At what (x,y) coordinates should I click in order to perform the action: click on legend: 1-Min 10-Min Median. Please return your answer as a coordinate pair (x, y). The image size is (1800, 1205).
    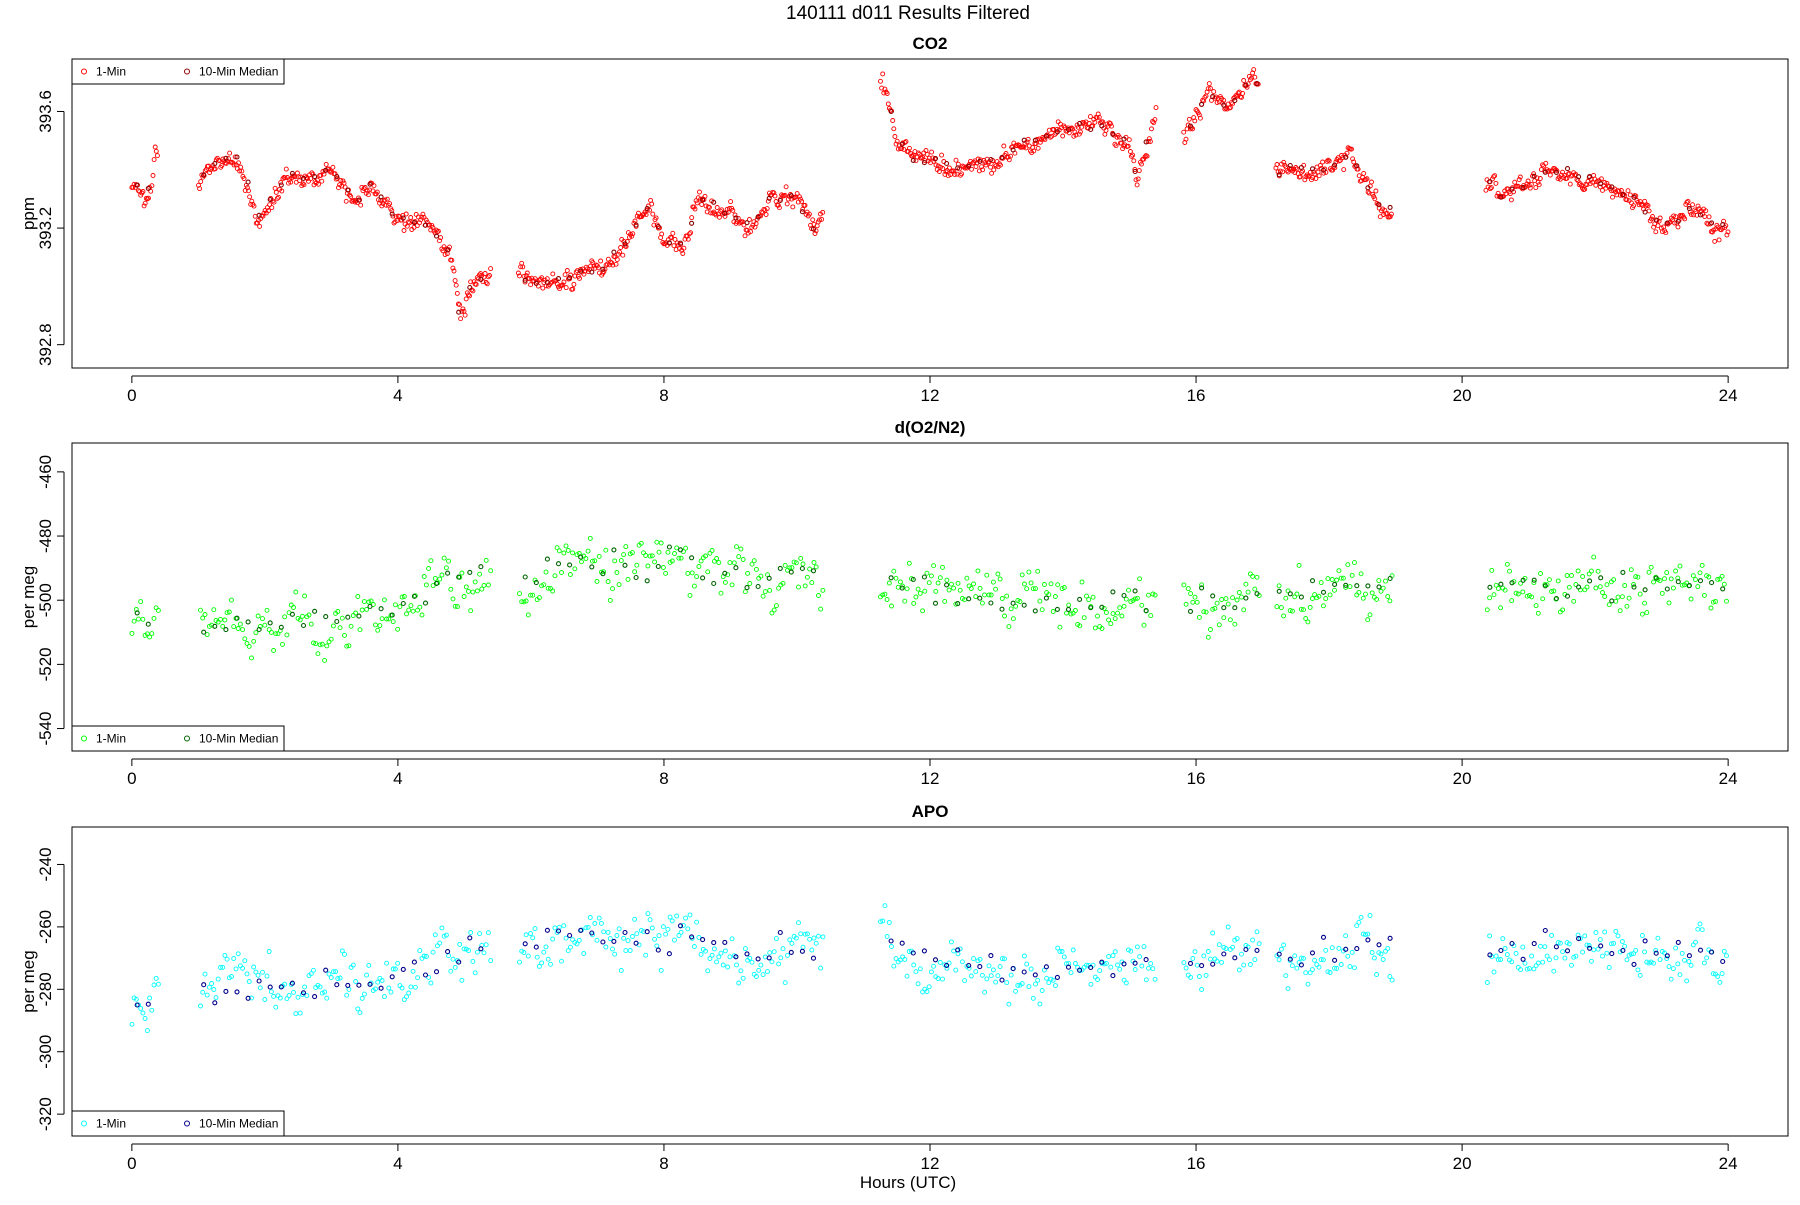
    Looking at the image, I should click on (178, 738).